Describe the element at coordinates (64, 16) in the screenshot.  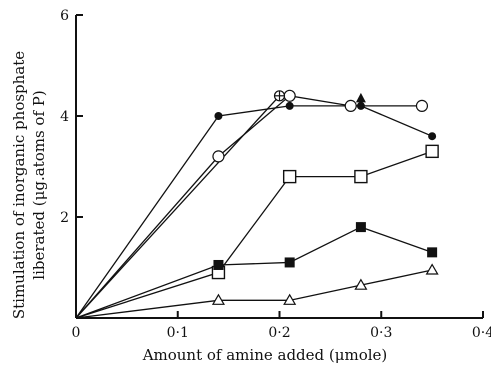
I see `y-tick-label: 6` at that location.